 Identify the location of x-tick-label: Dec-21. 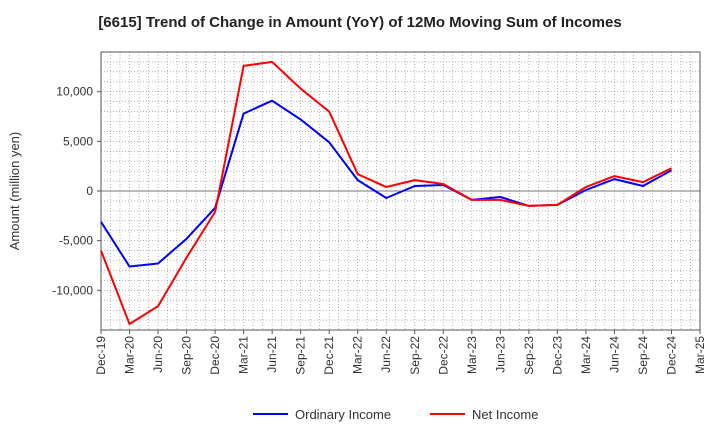
(329, 355).